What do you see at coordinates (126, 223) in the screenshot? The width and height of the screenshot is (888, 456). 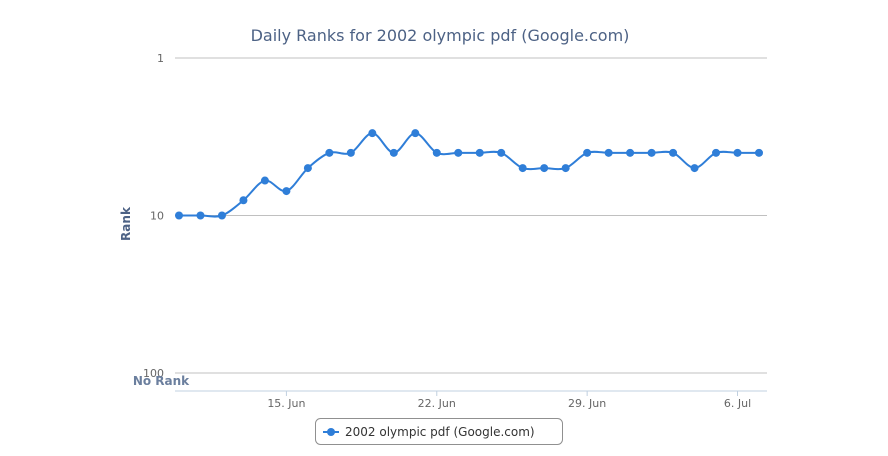 I see `y-axis-title: Rank` at bounding box center [126, 223].